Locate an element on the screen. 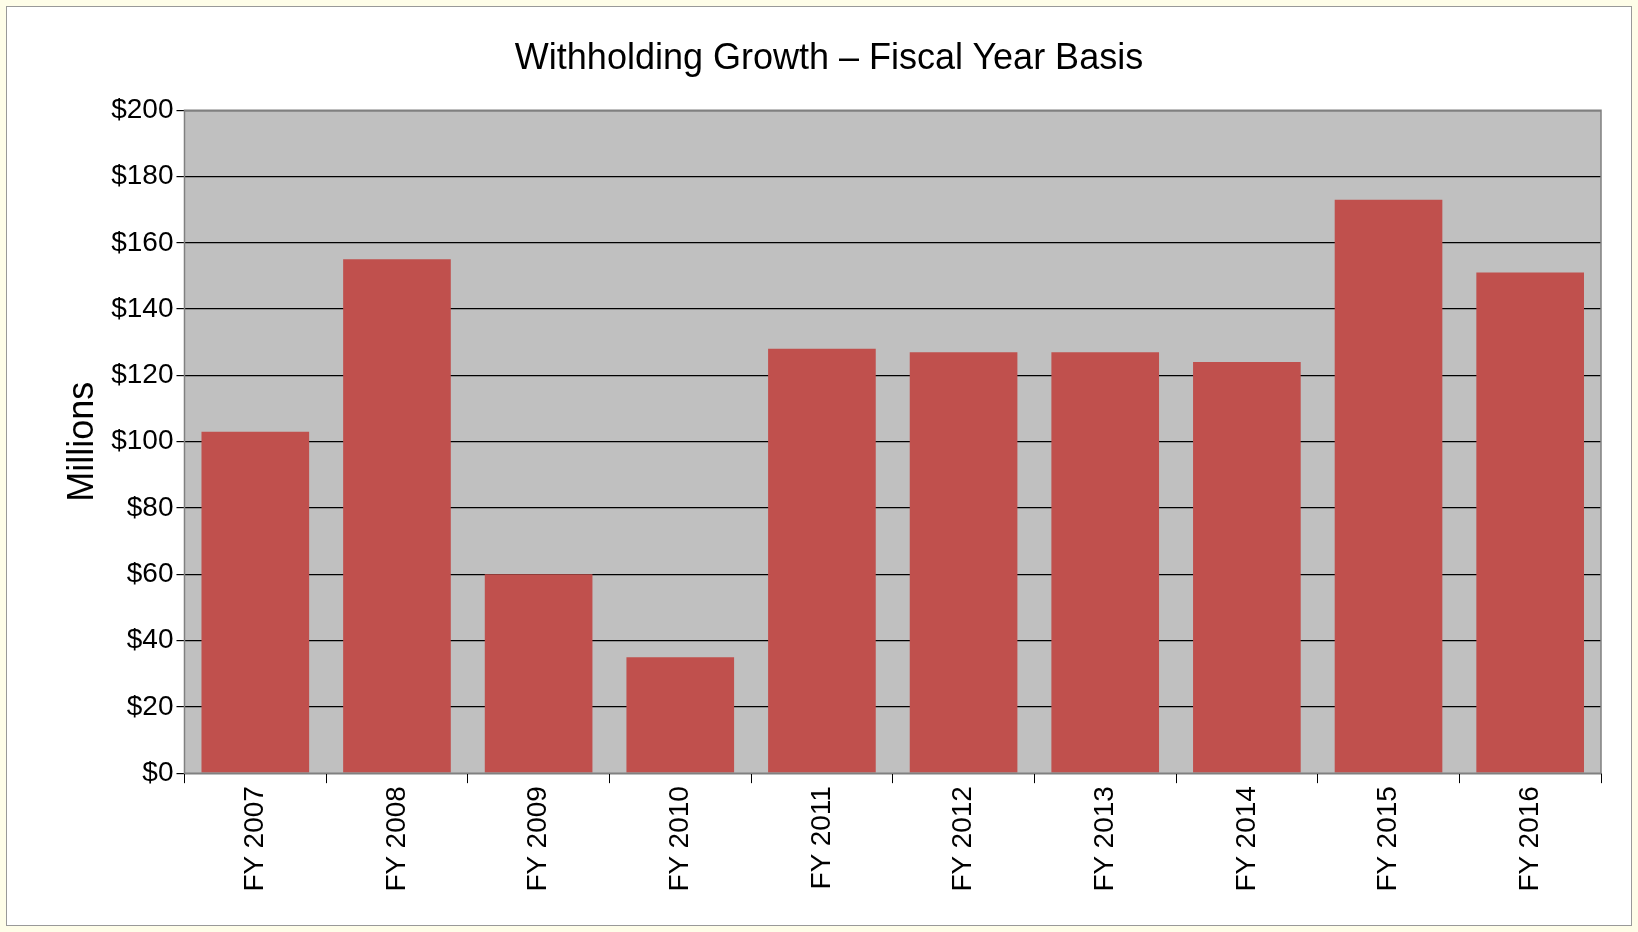 This screenshot has width=1638, height=932. y-tick-label: $40 is located at coordinates (150, 639).